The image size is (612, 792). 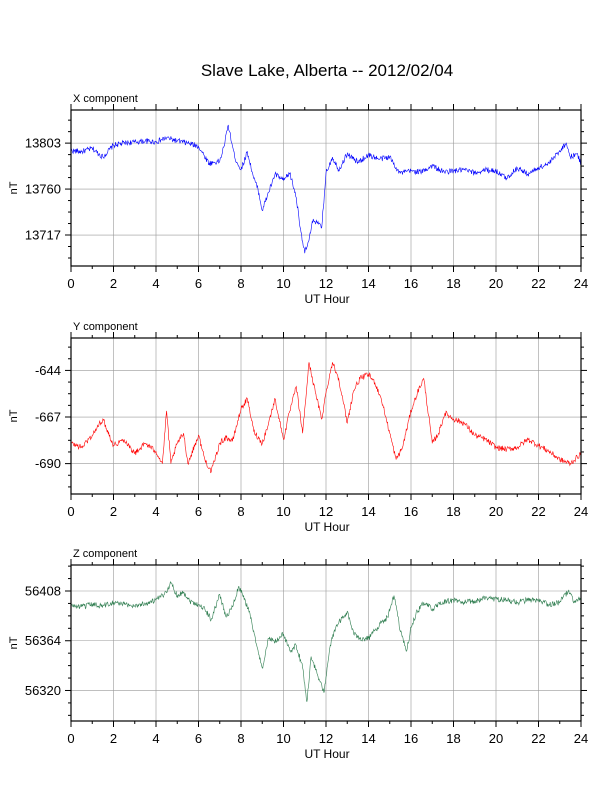 I want to click on y-tick-label: -667, so click(x=48, y=417).